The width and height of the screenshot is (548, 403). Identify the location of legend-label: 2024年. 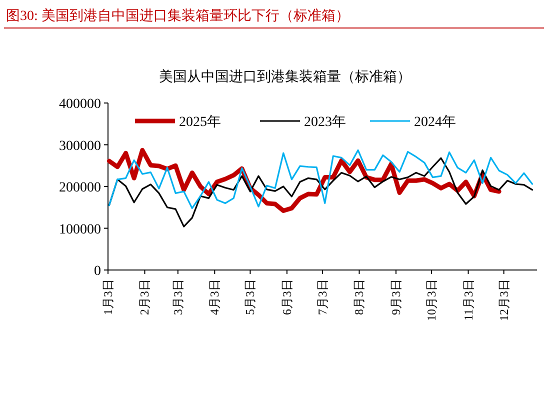
(435, 122).